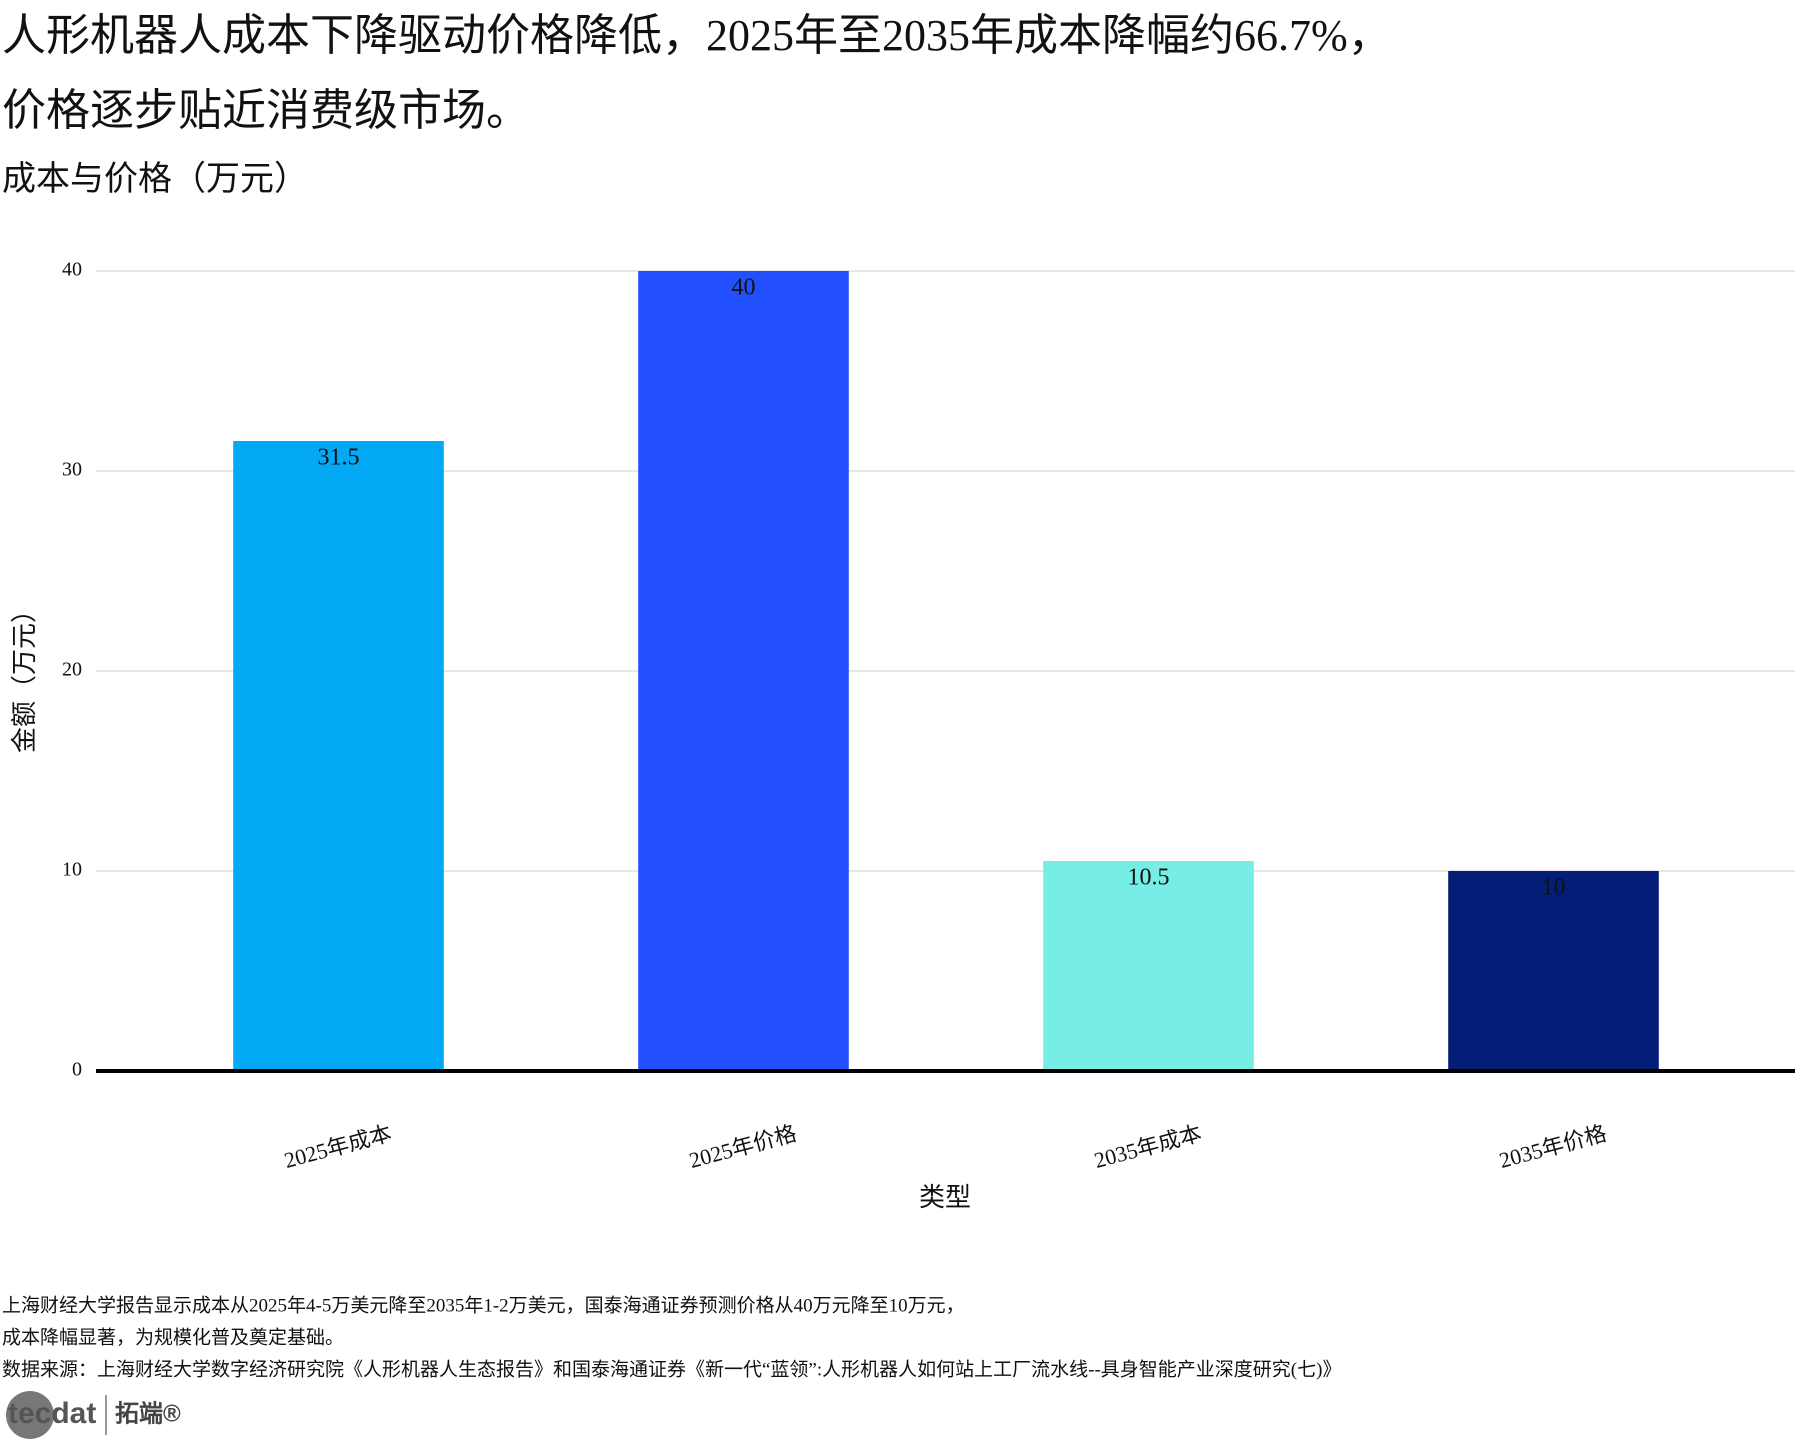 This screenshot has width=1800, height=1440. What do you see at coordinates (72, 470) in the screenshot?
I see `y-tick-label: 30` at bounding box center [72, 470].